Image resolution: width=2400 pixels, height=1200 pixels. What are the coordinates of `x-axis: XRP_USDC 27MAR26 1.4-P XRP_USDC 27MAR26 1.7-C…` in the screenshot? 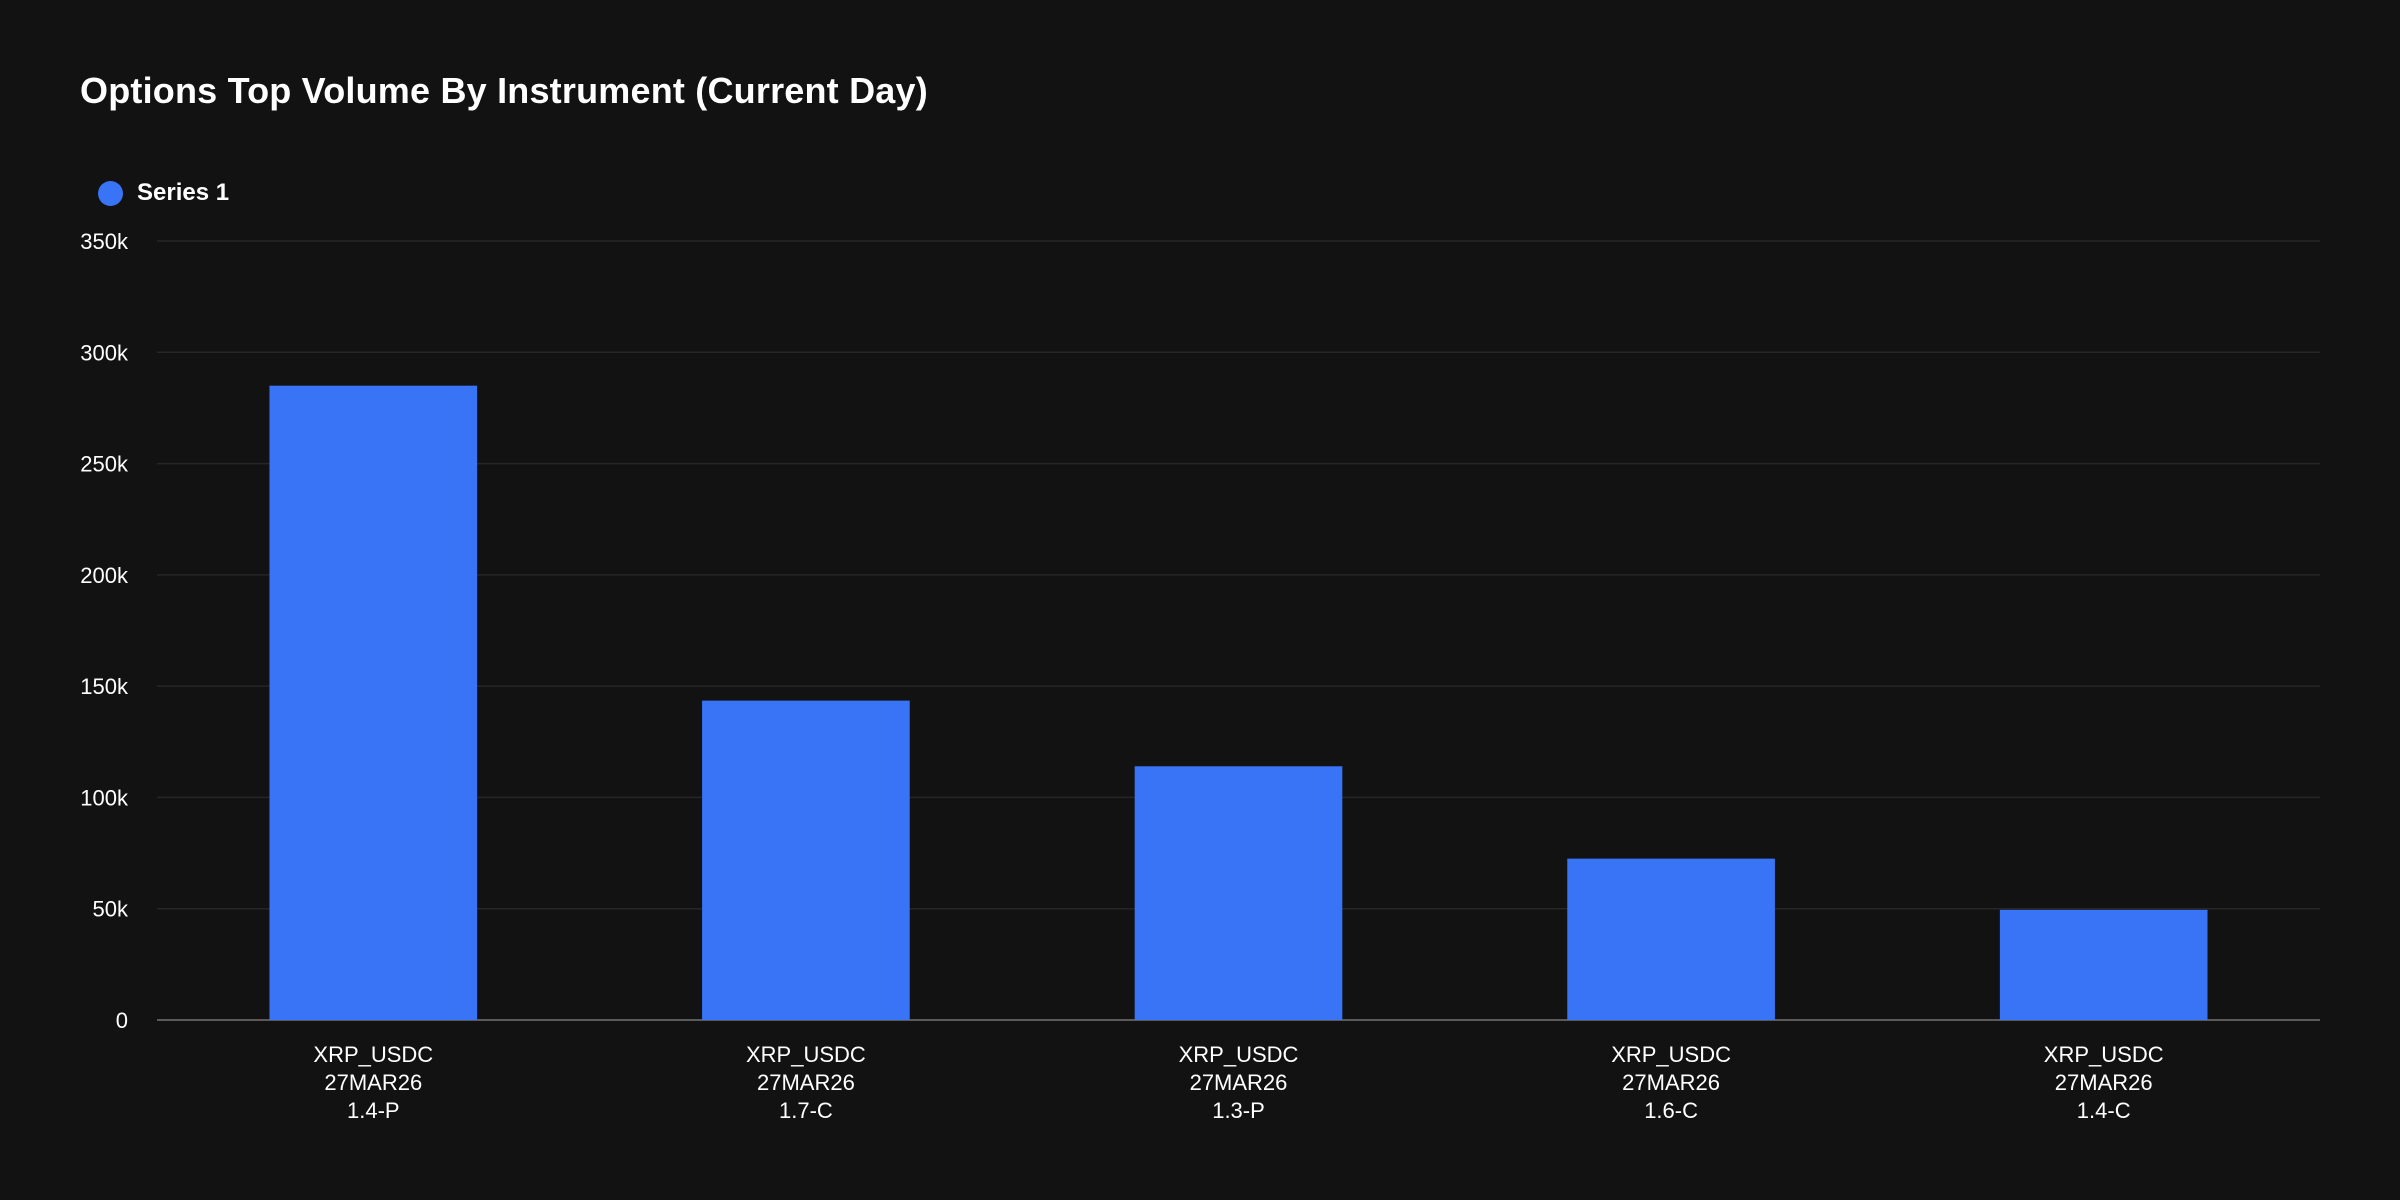 It's located at (1238, 1082).